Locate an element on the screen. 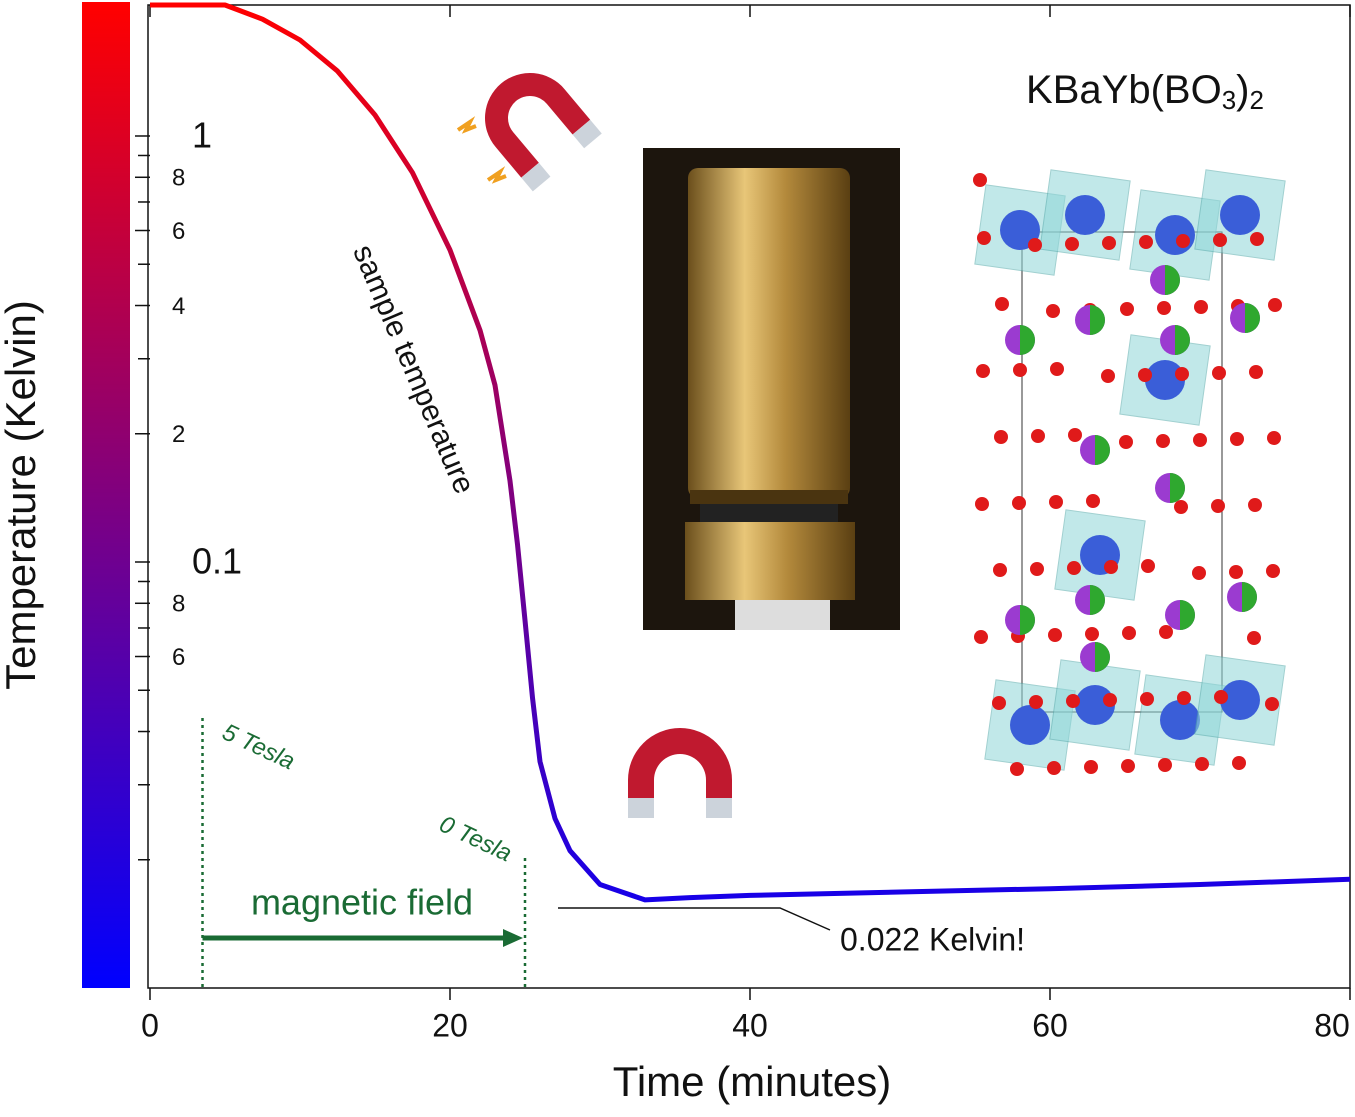  field-start-label: 5 Tesla is located at coordinates (258, 747).